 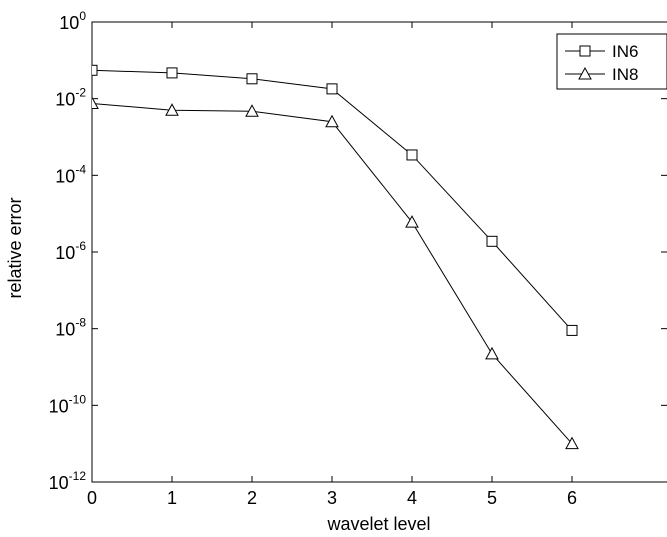 What do you see at coordinates (68, 481) in the screenshot?
I see `y-tick-label: 10⁻¹²` at bounding box center [68, 481].